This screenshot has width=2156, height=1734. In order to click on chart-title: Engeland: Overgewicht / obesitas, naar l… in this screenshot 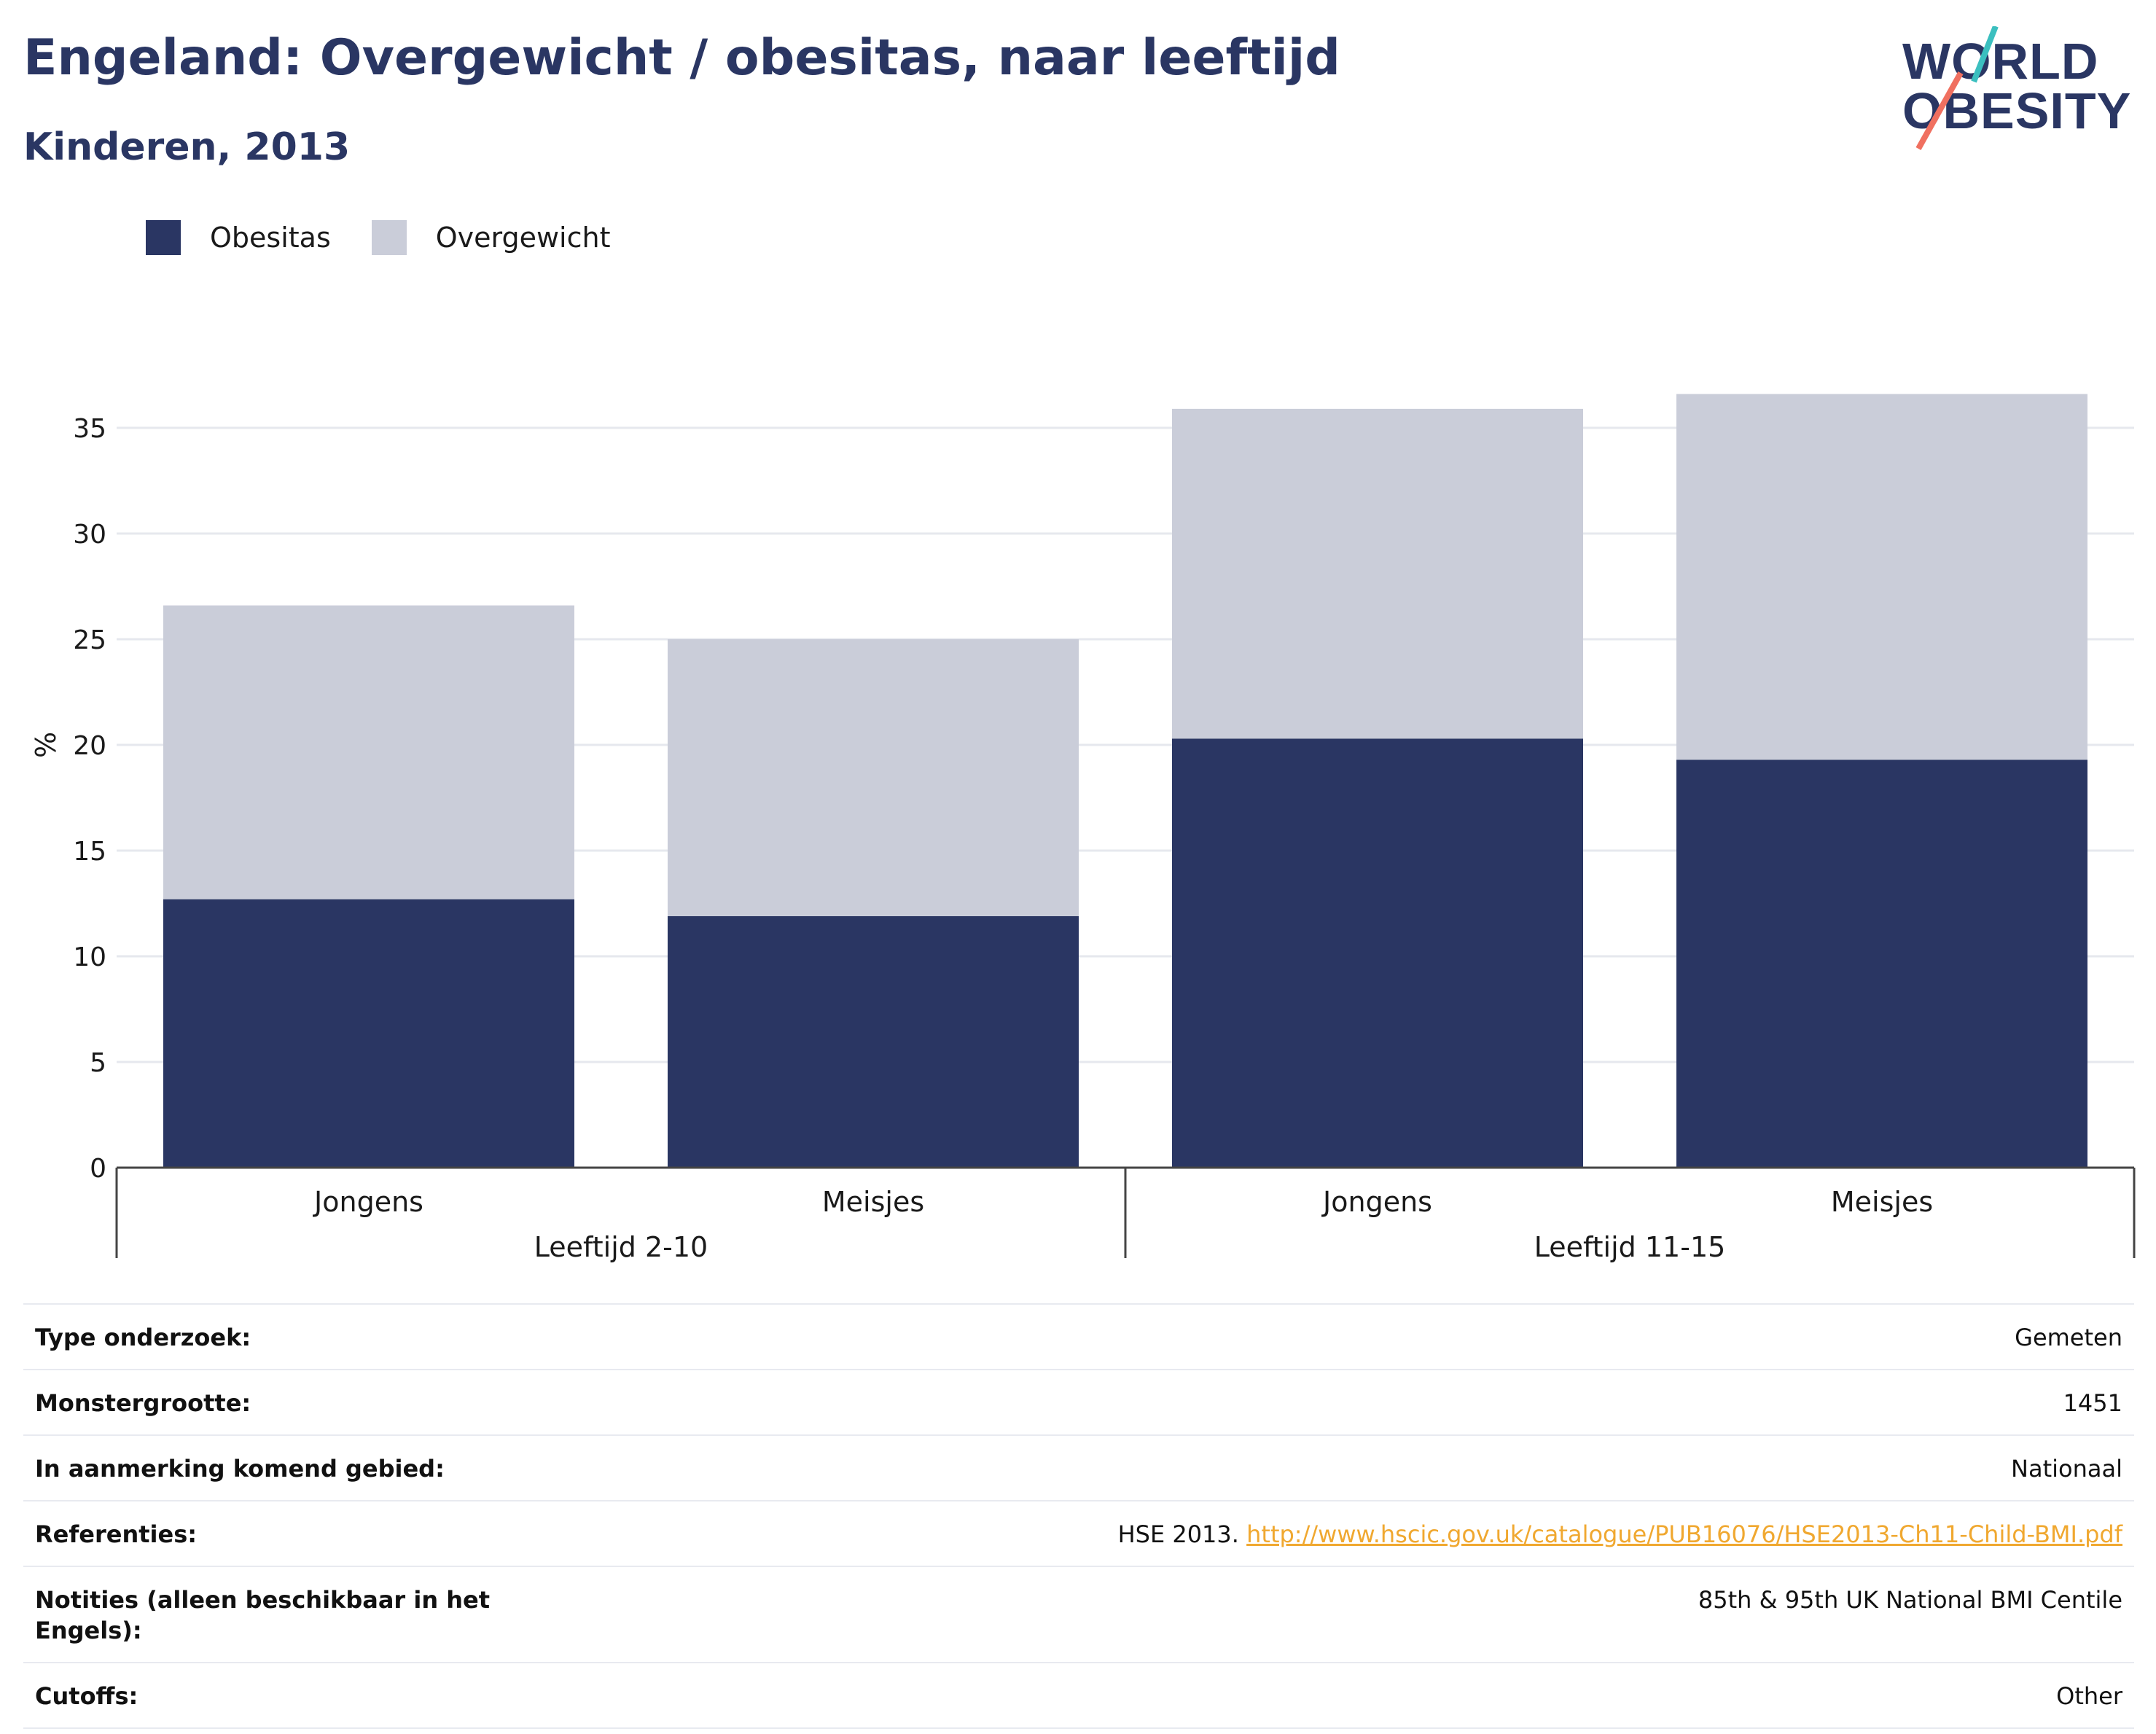, I will do `click(681, 58)`.